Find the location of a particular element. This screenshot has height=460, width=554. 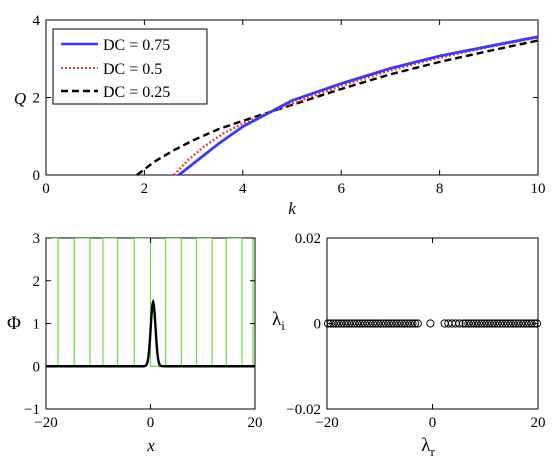

bottom-left-xtick-label: 20 is located at coordinates (255, 423).